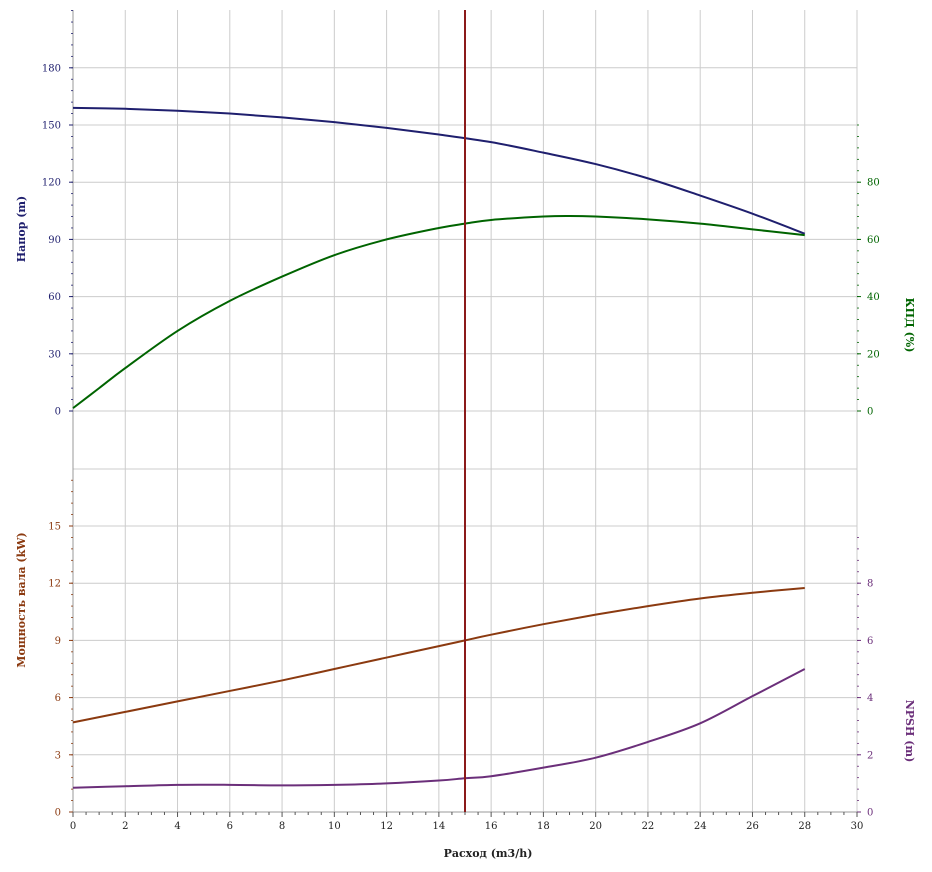 The height and width of the screenshot is (872, 932). What do you see at coordinates (870, 698) in the screenshot?
I see `npsh-axis-tick-label: 4` at bounding box center [870, 698].